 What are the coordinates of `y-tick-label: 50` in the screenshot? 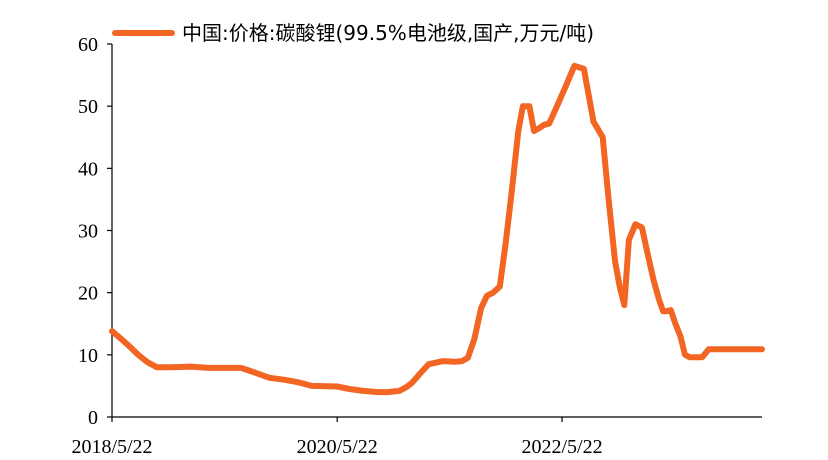 It's located at (88, 107).